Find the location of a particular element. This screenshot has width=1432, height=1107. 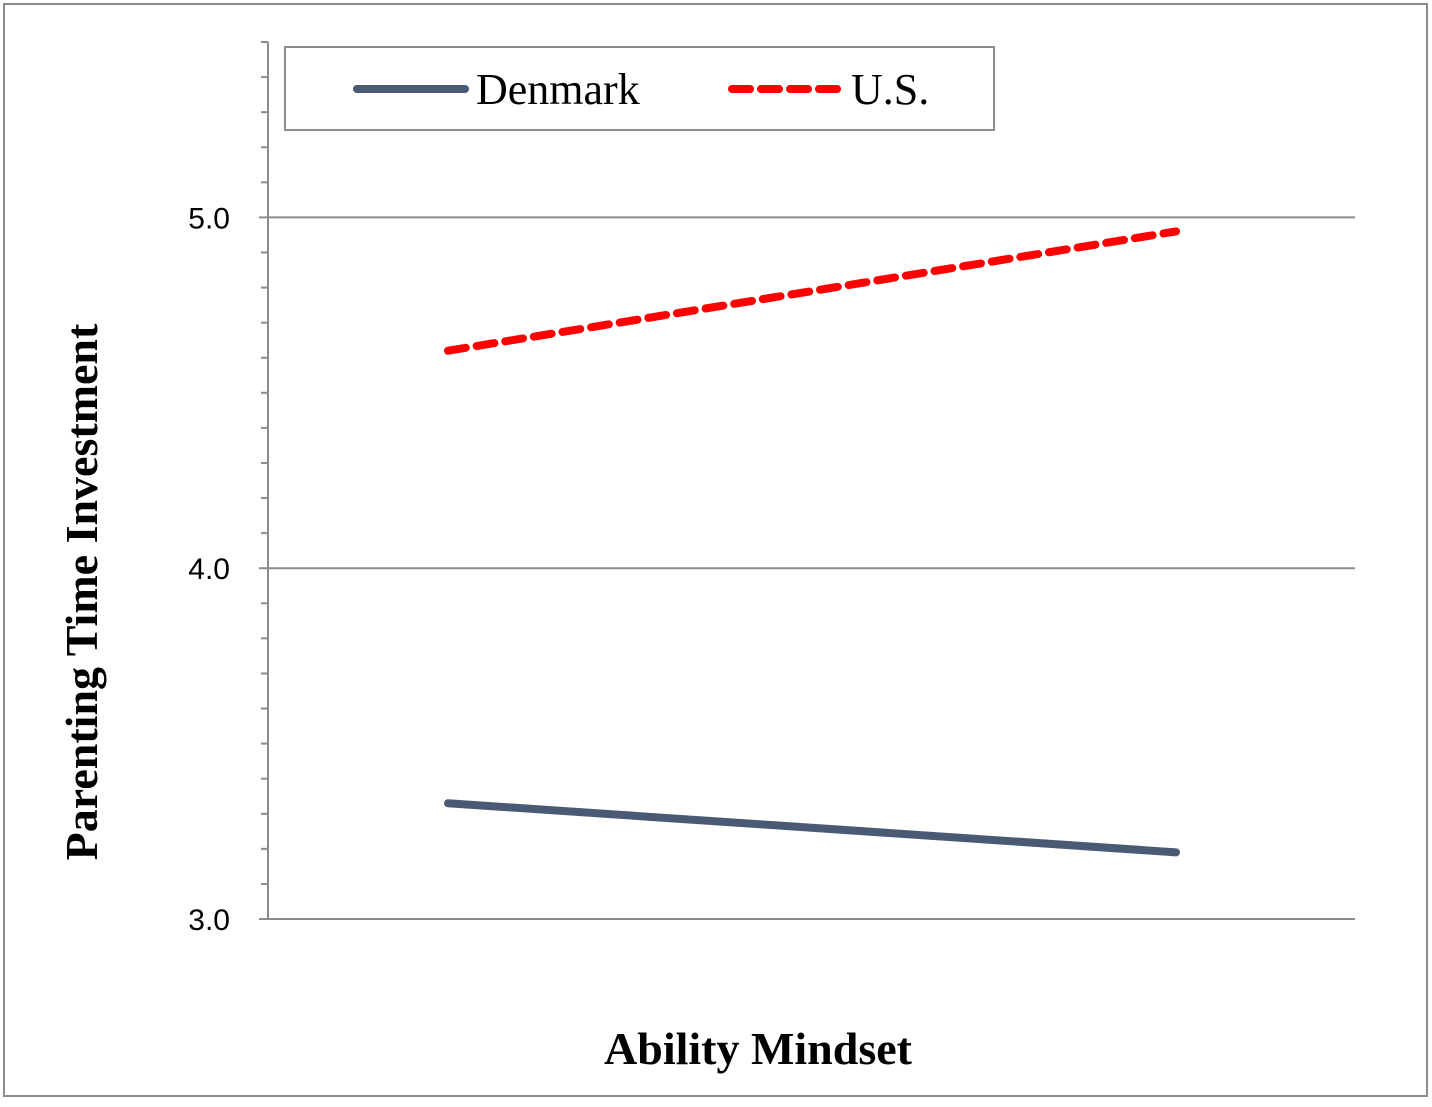

legend-label-us: U.S. is located at coordinates (890, 89).